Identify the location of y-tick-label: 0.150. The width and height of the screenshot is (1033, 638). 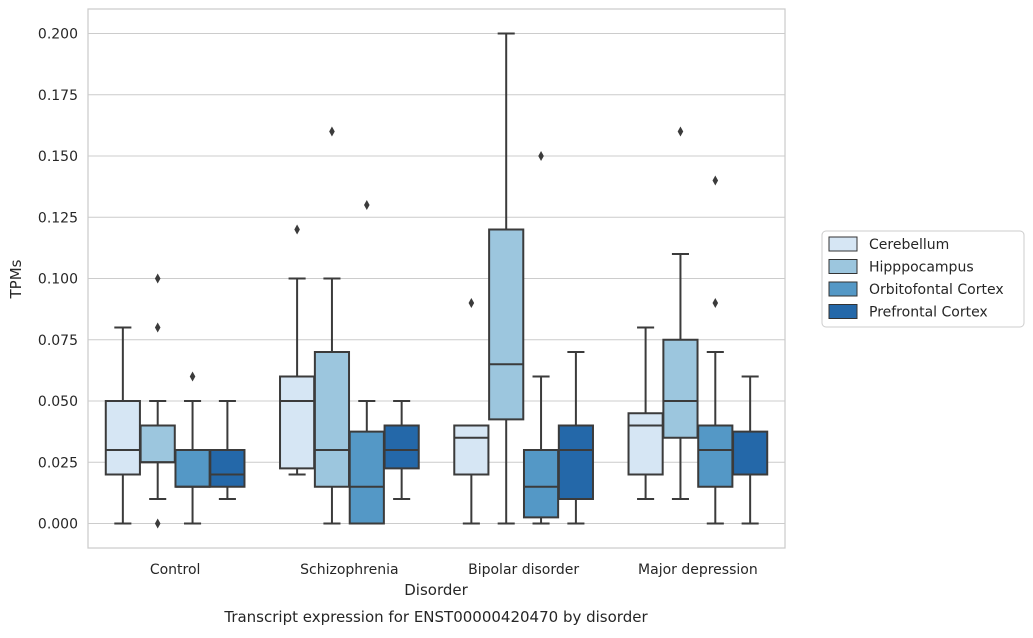
(58, 157).